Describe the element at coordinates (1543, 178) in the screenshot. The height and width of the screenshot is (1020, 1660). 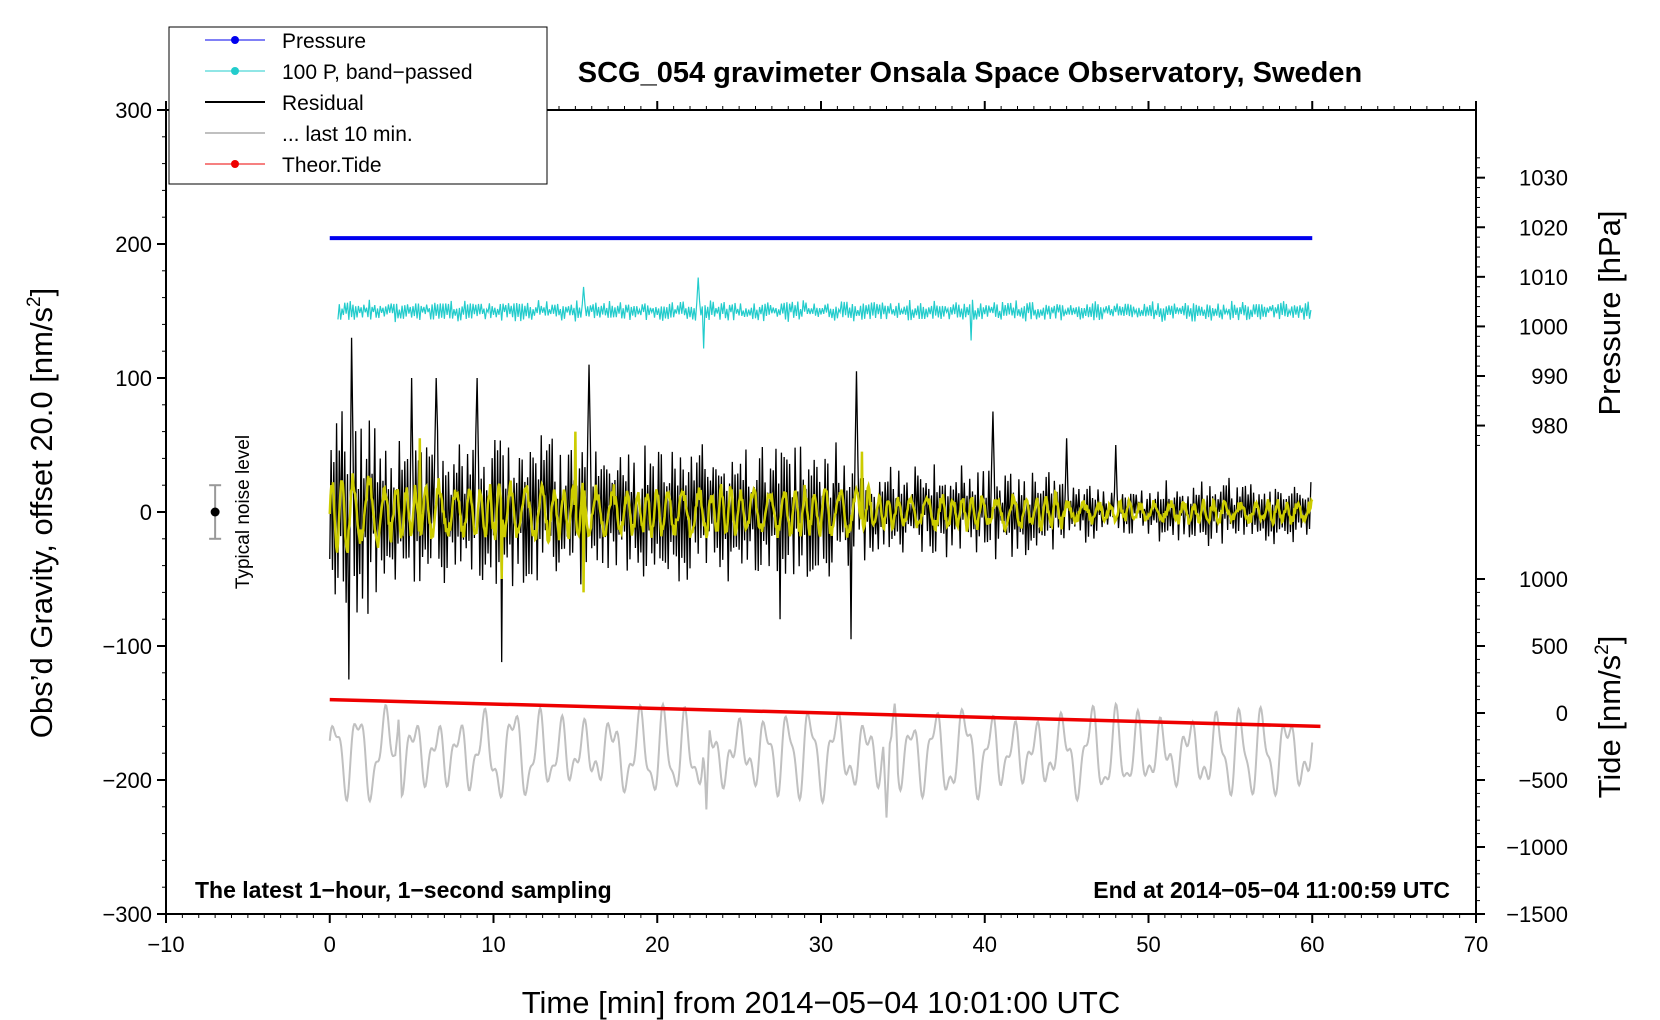
I see `y-pressure-tick-label: 1030` at that location.